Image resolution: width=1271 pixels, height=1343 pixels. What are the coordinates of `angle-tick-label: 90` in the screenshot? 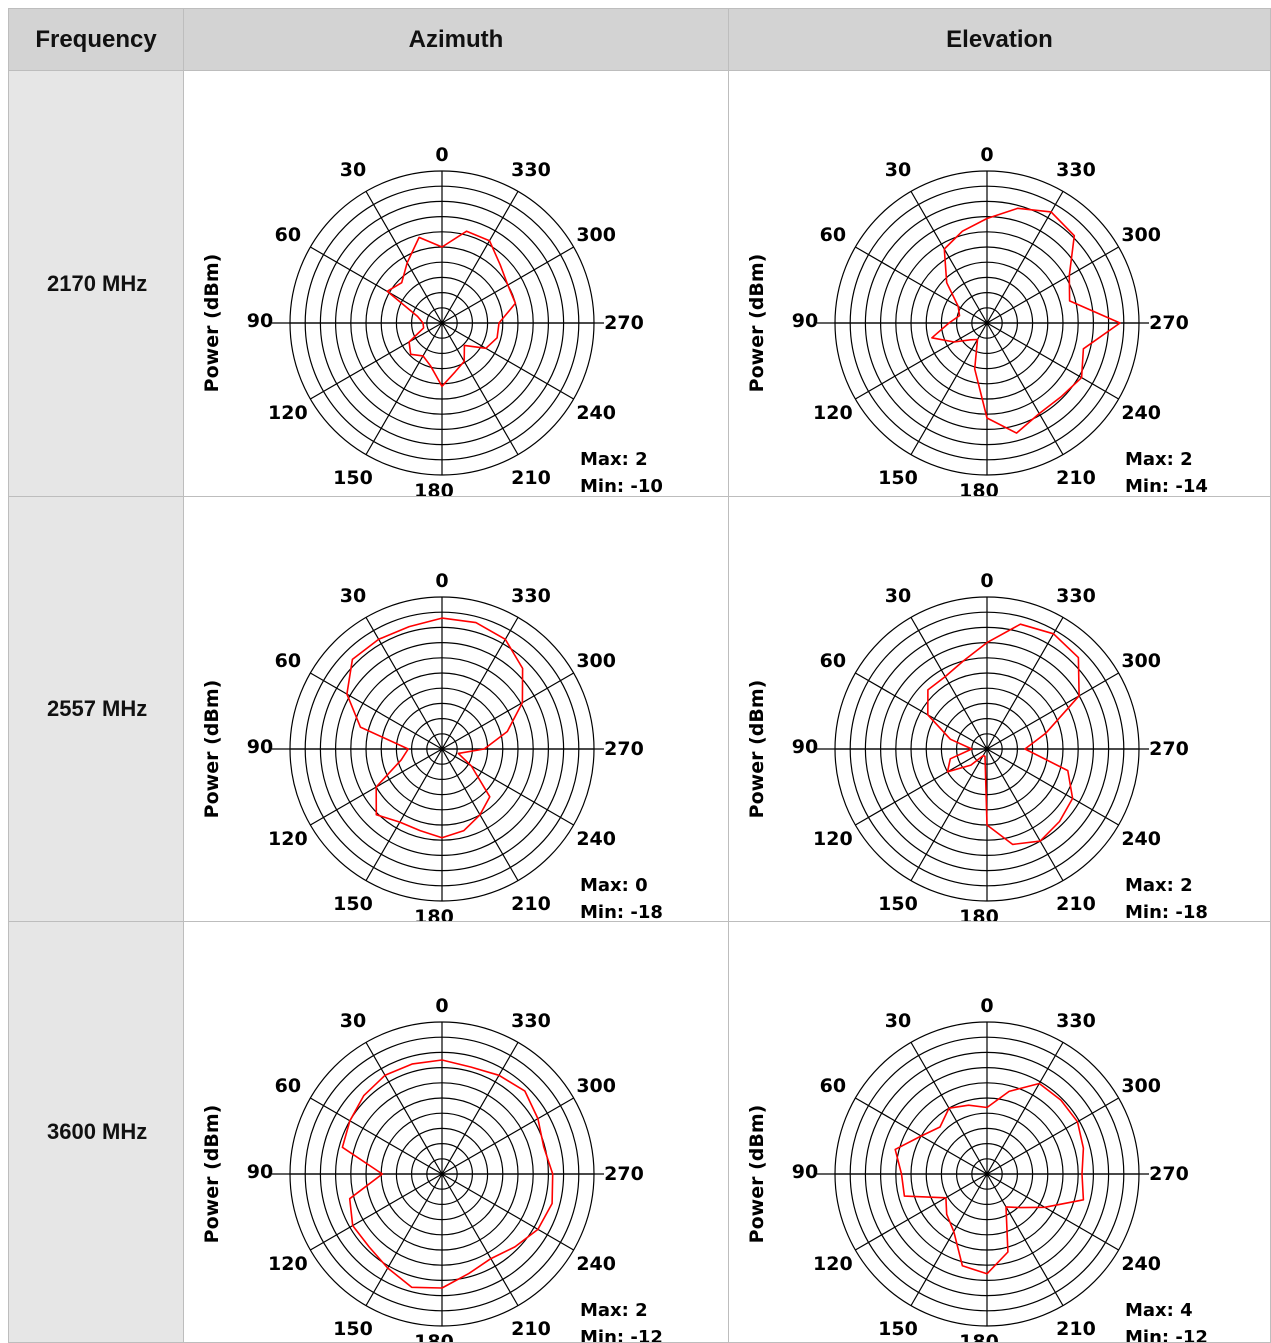 It's located at (260, 747).